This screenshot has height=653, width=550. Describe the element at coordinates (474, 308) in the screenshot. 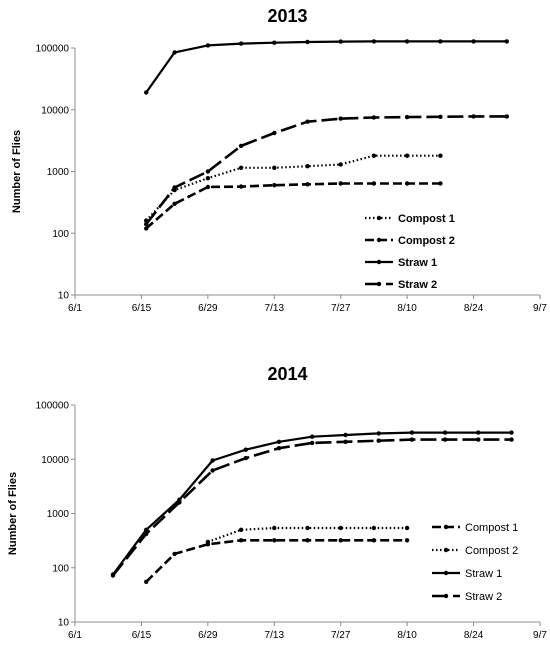

I see `x-tick-label: 8/24` at that location.